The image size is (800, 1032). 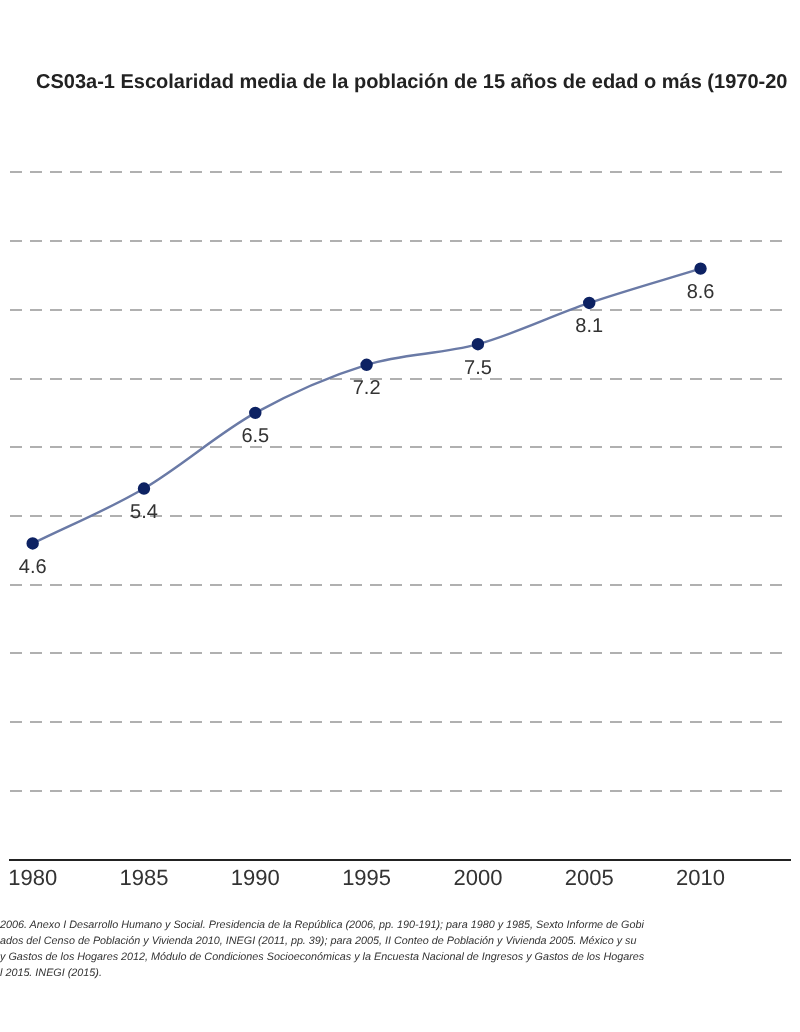 What do you see at coordinates (367, 878) in the screenshot?
I see `x-tick-label: 1995` at bounding box center [367, 878].